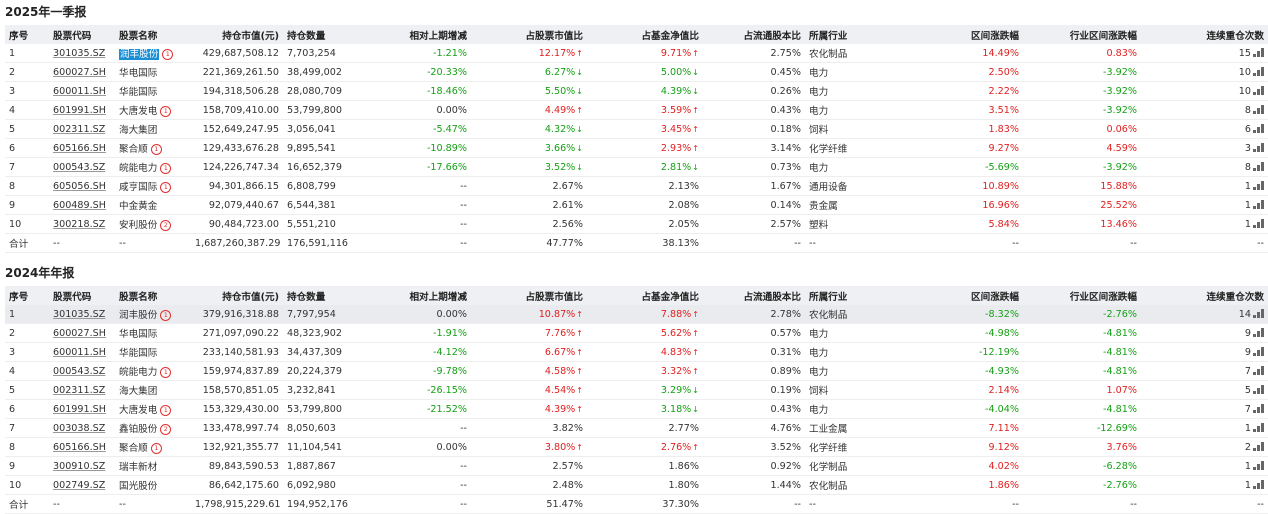 The image size is (1268, 514). Describe the element at coordinates (645, 34) in the screenshot. I see `column-header-pct-of-fund-nav: 占基金净值比` at that location.